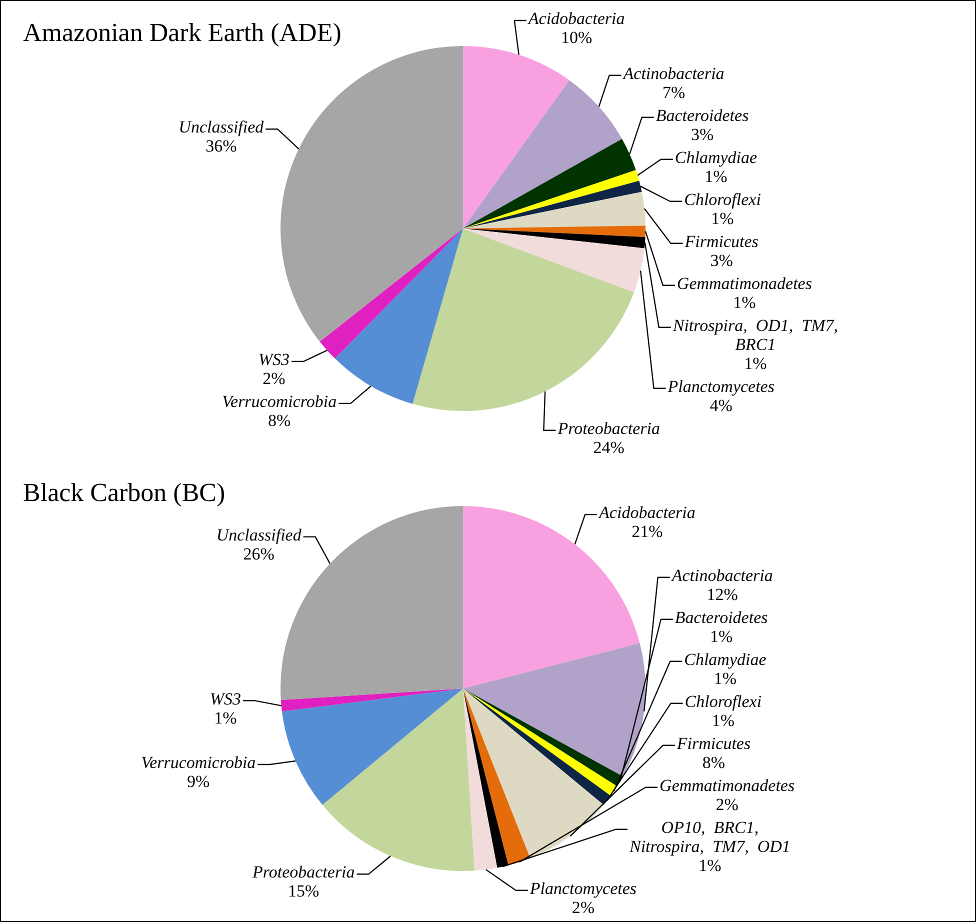 This screenshot has width=976, height=923. I want to click on data-label: 4%, so click(721, 405).